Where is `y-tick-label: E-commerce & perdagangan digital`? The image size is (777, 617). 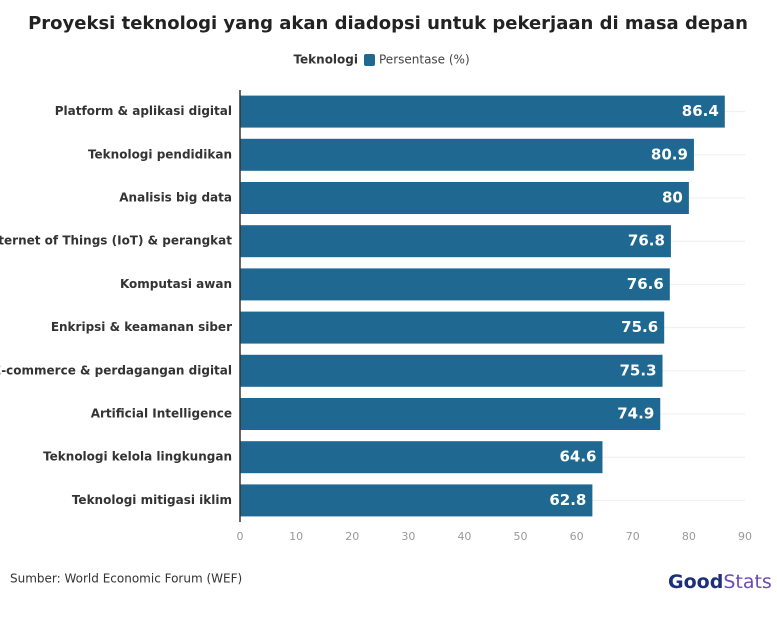 y-tick-label: E-commerce & perdagangan digital is located at coordinates (116, 370).